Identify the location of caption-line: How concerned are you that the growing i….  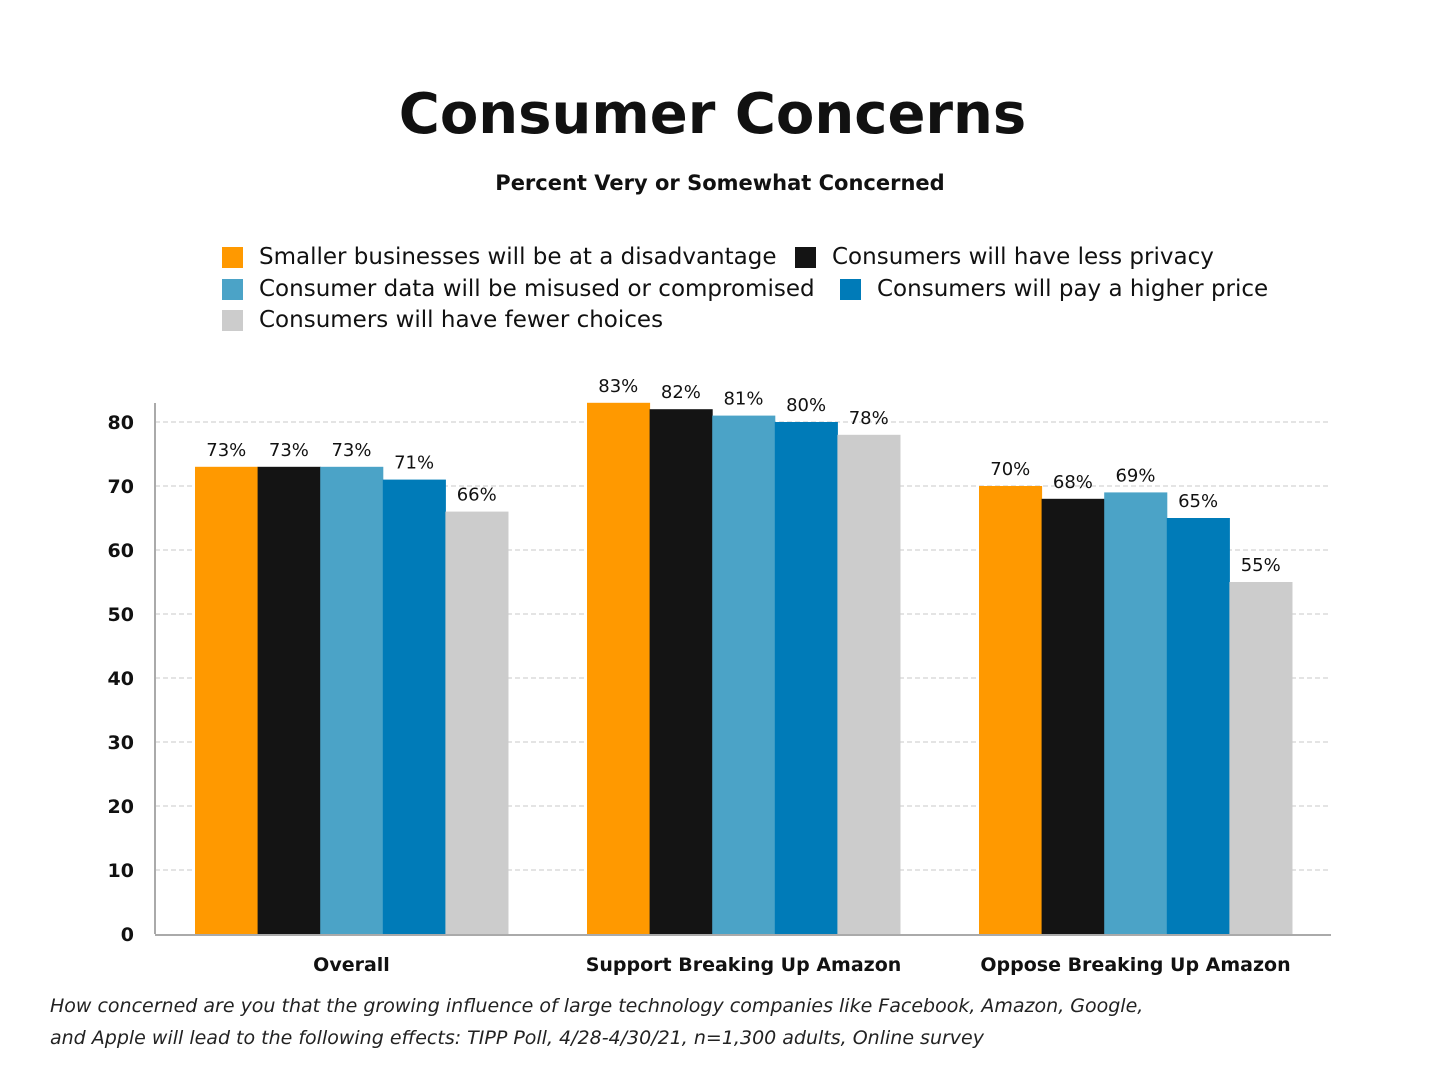
(597, 1006).